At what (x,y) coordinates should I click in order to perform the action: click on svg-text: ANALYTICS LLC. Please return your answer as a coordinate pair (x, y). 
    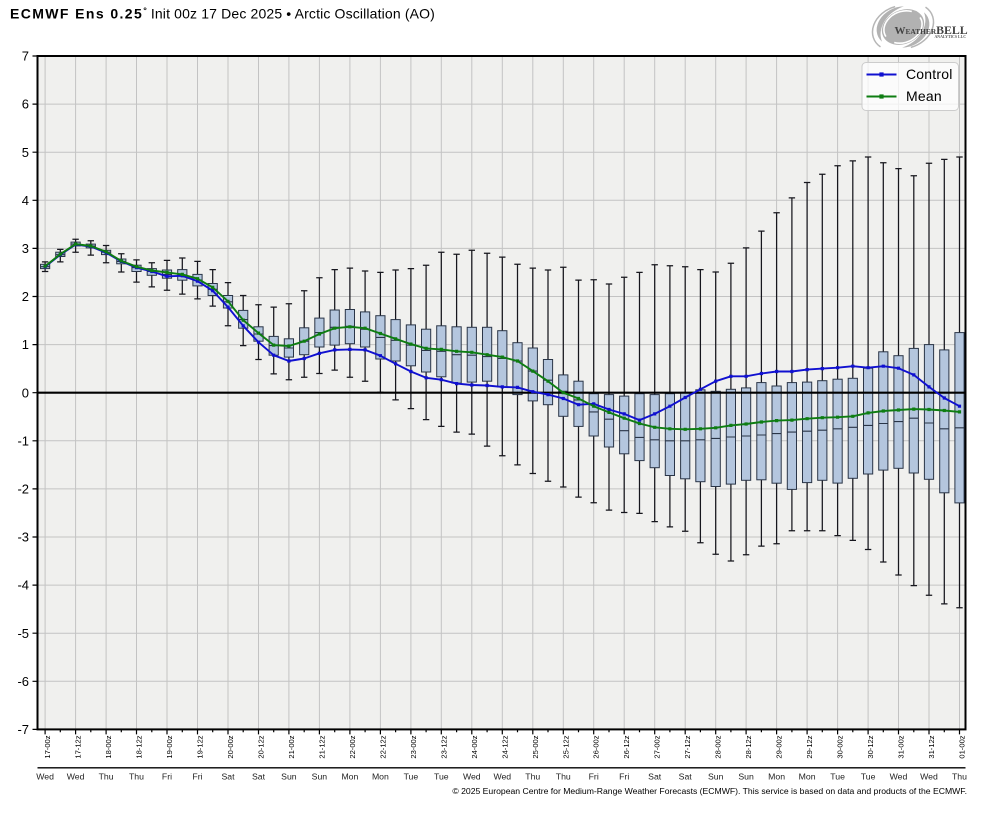
    Looking at the image, I should click on (950, 37).